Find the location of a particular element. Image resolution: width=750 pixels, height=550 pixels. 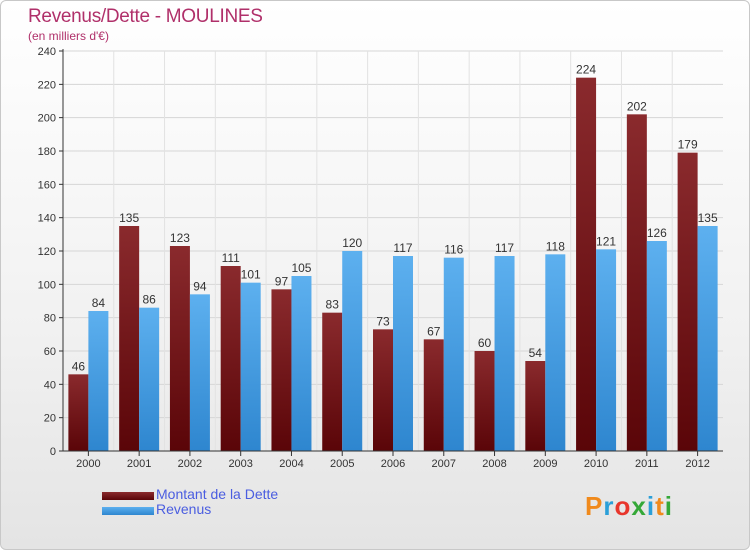

legend-label-debt: Montant de la Dette is located at coordinates (217, 494).